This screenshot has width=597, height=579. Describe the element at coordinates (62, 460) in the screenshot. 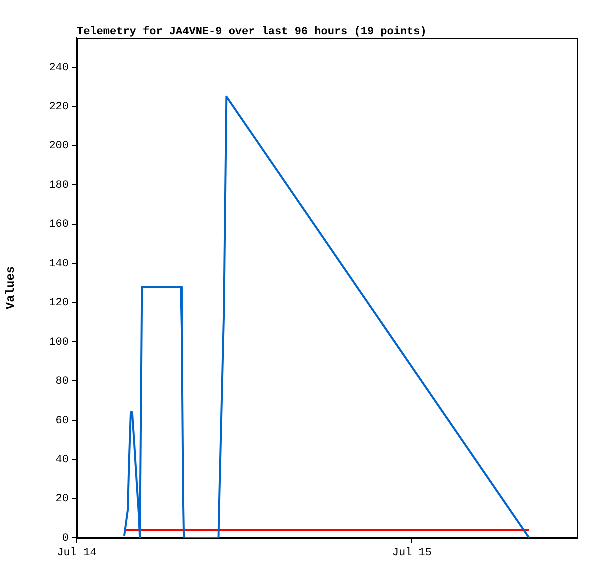

I see `y-tick-label: 40` at that location.